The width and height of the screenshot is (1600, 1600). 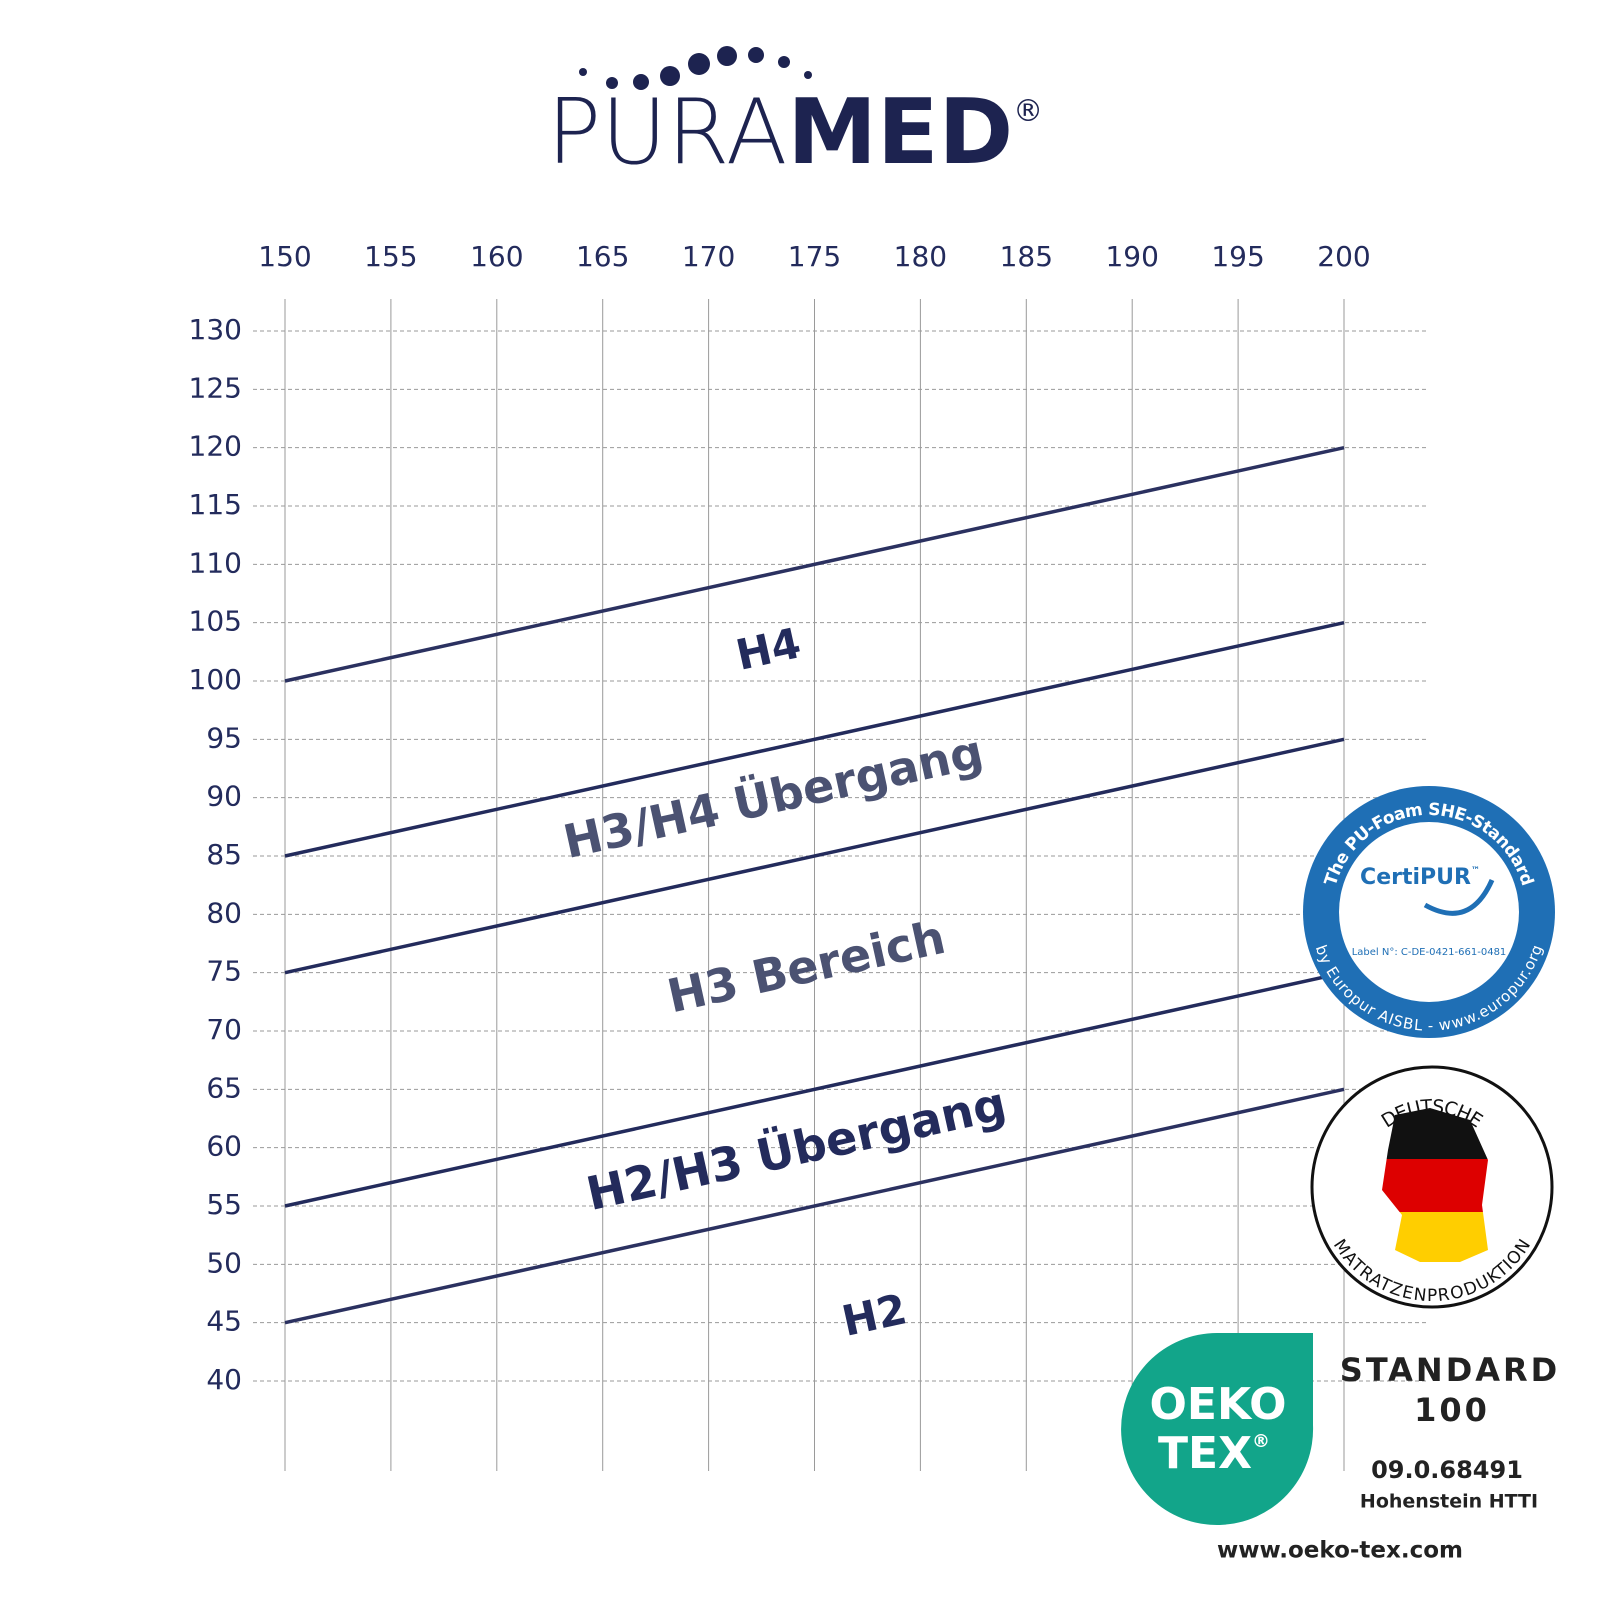 I want to click on y-tick-label: 105, so click(x=215, y=621).